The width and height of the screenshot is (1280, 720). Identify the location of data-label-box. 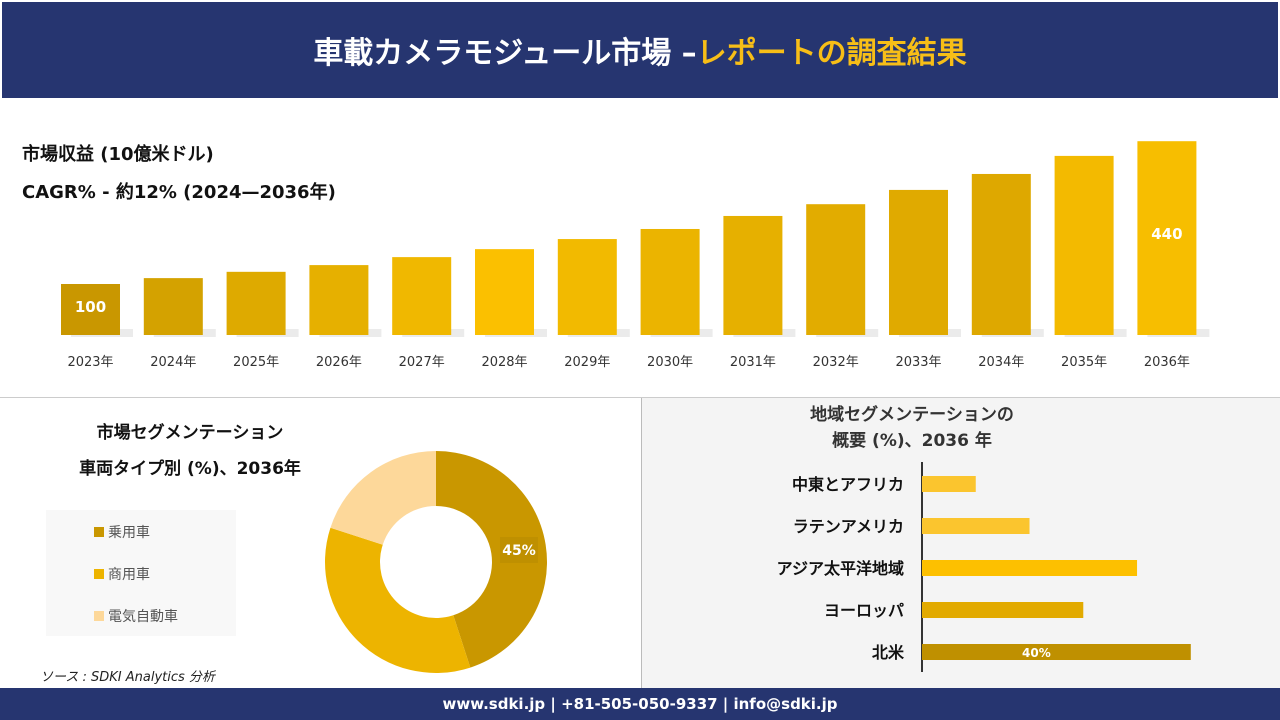
(519, 550).